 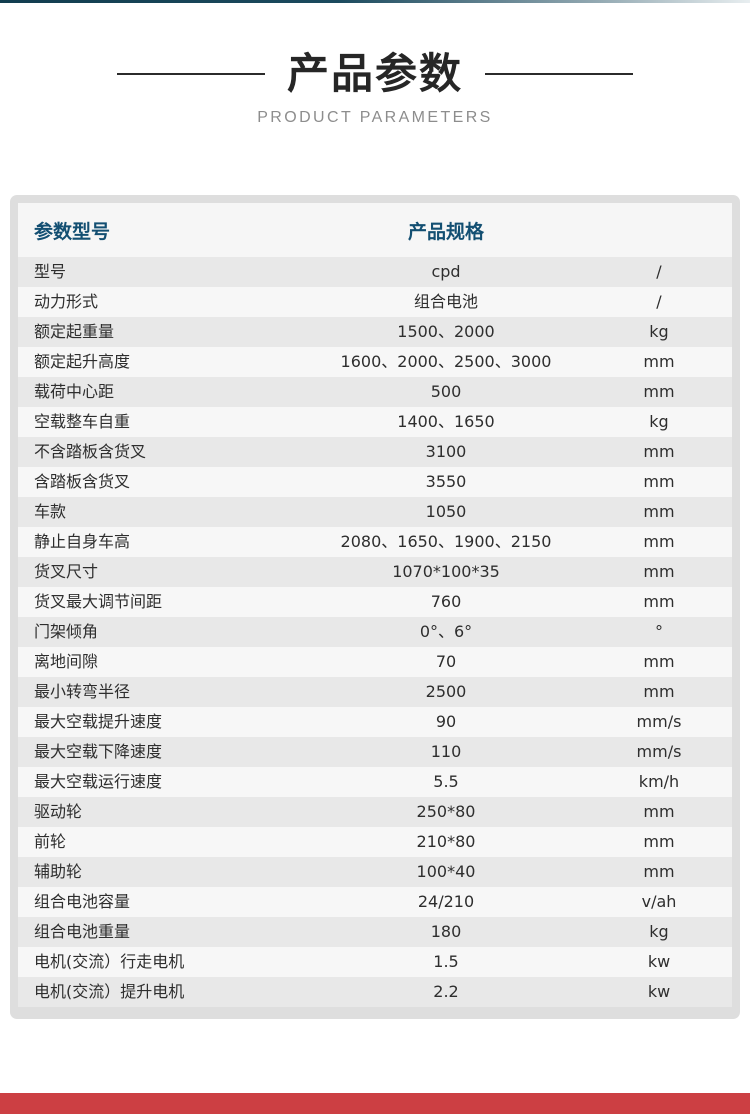 What do you see at coordinates (446, 272) in the screenshot?
I see `cell-specification: cpd` at bounding box center [446, 272].